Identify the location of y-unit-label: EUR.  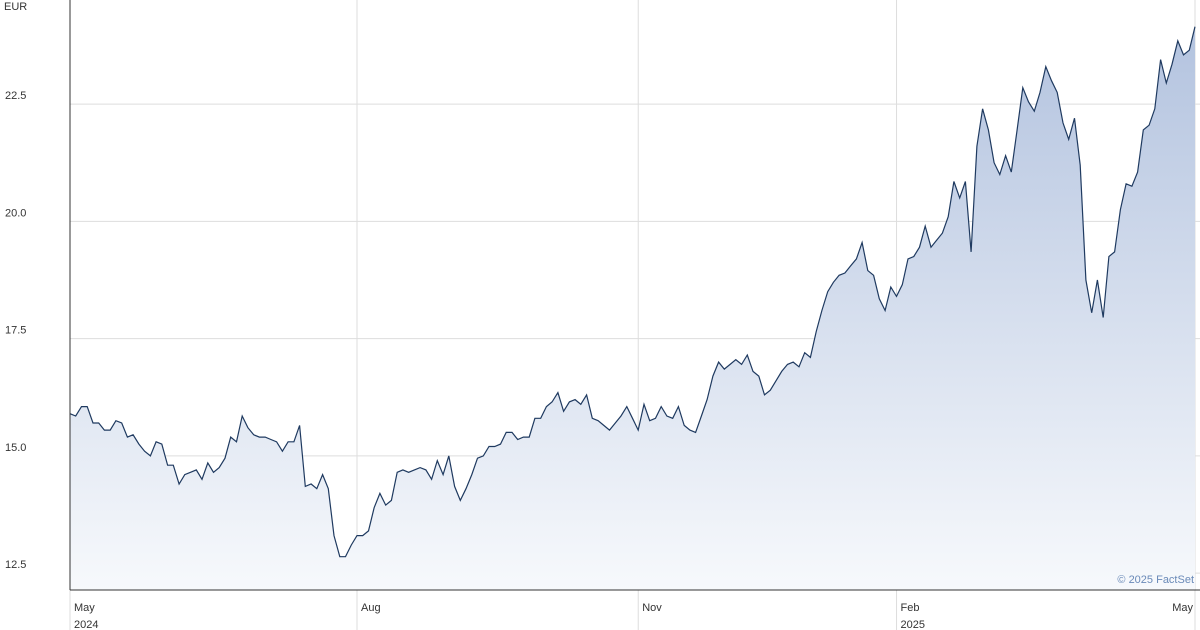
(15, 7).